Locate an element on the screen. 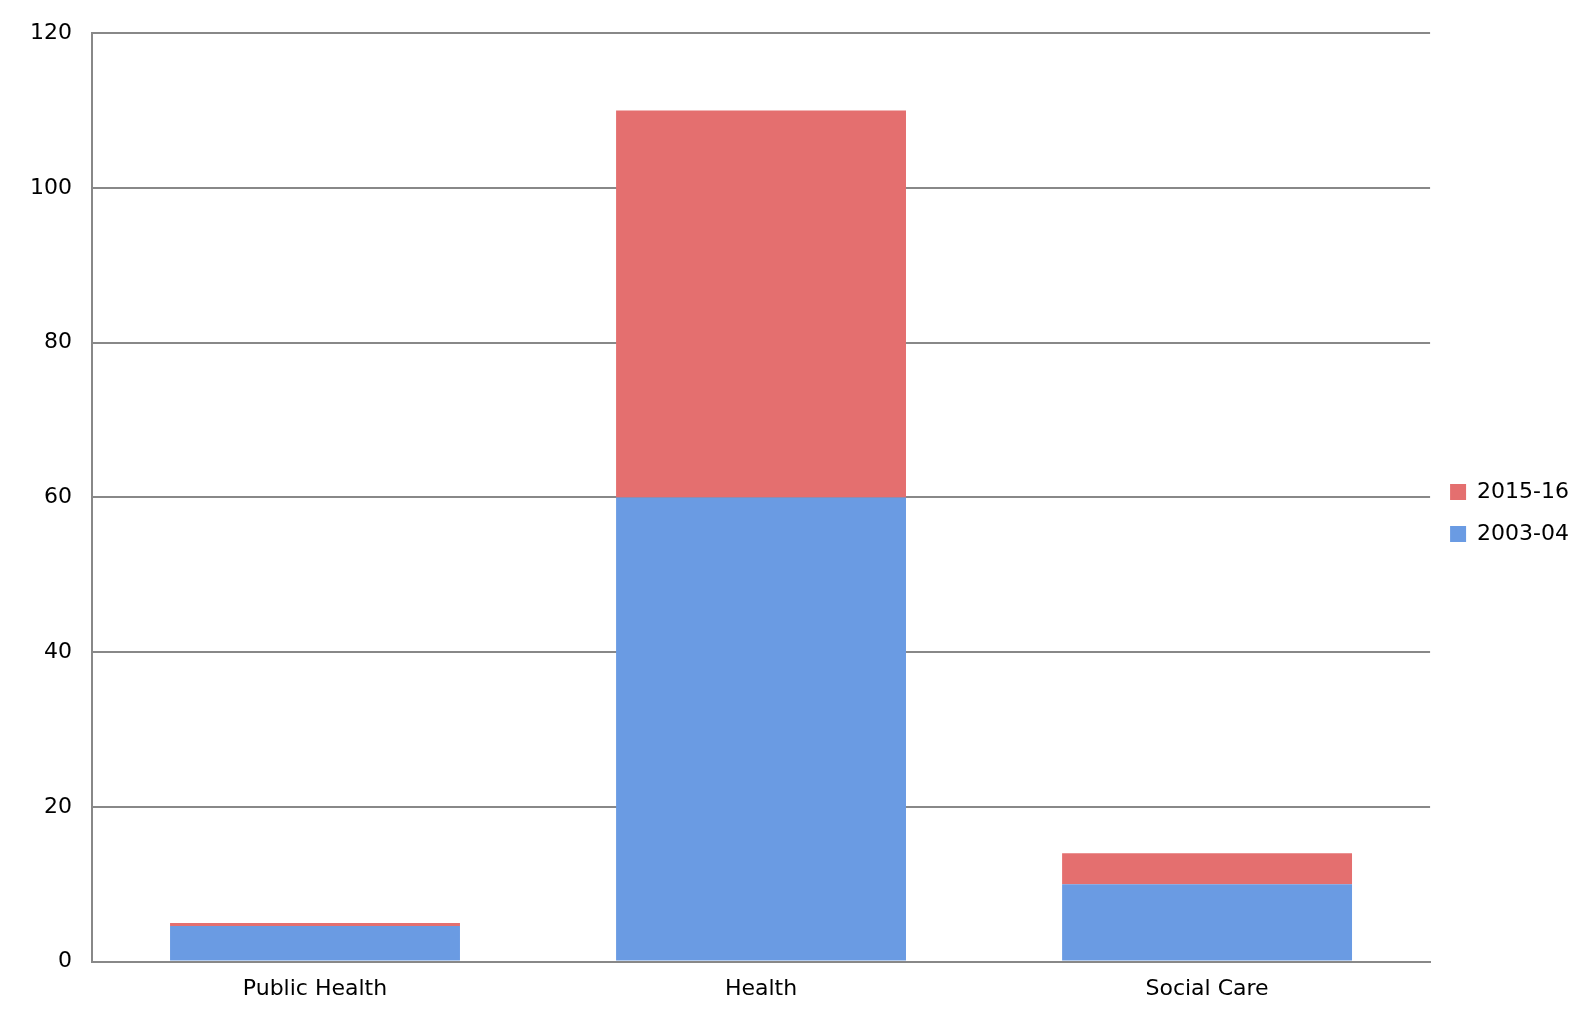  y-tick-label: 100 is located at coordinates (50, 186).